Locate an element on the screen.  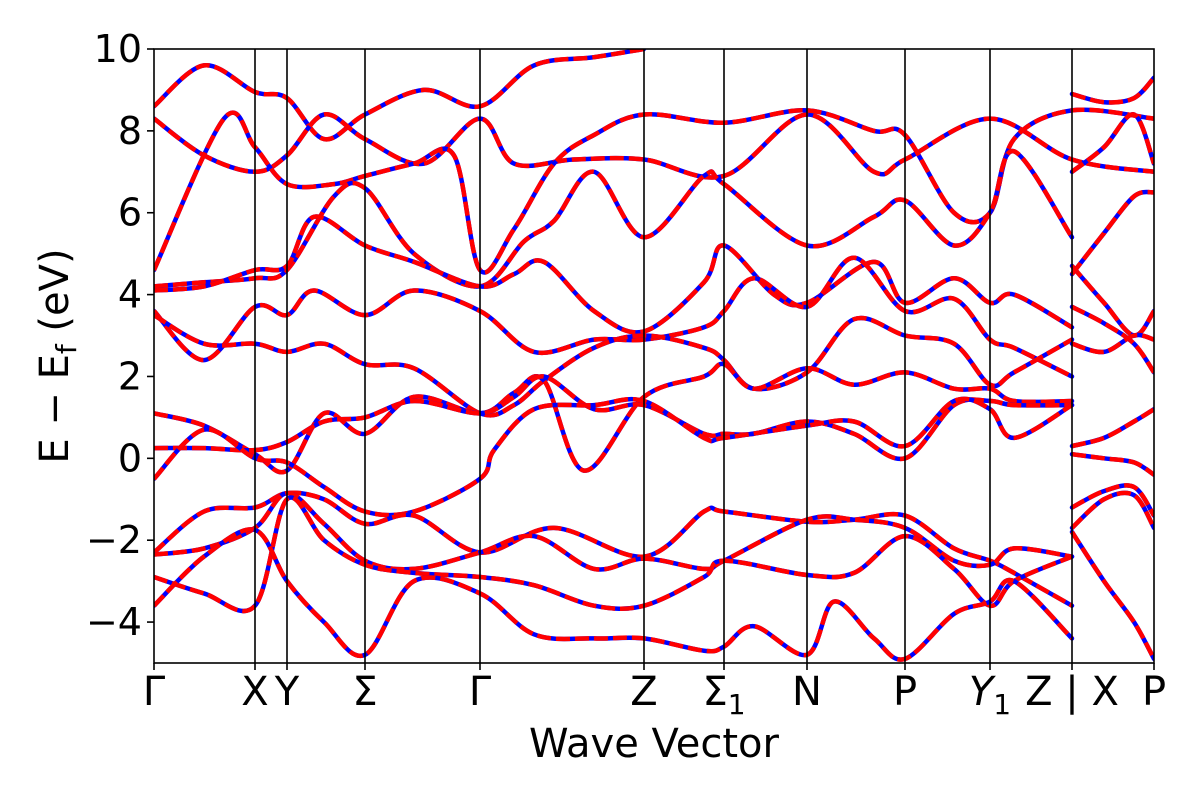
x-tick-label-1: Γ is located at coordinates (154, 692).